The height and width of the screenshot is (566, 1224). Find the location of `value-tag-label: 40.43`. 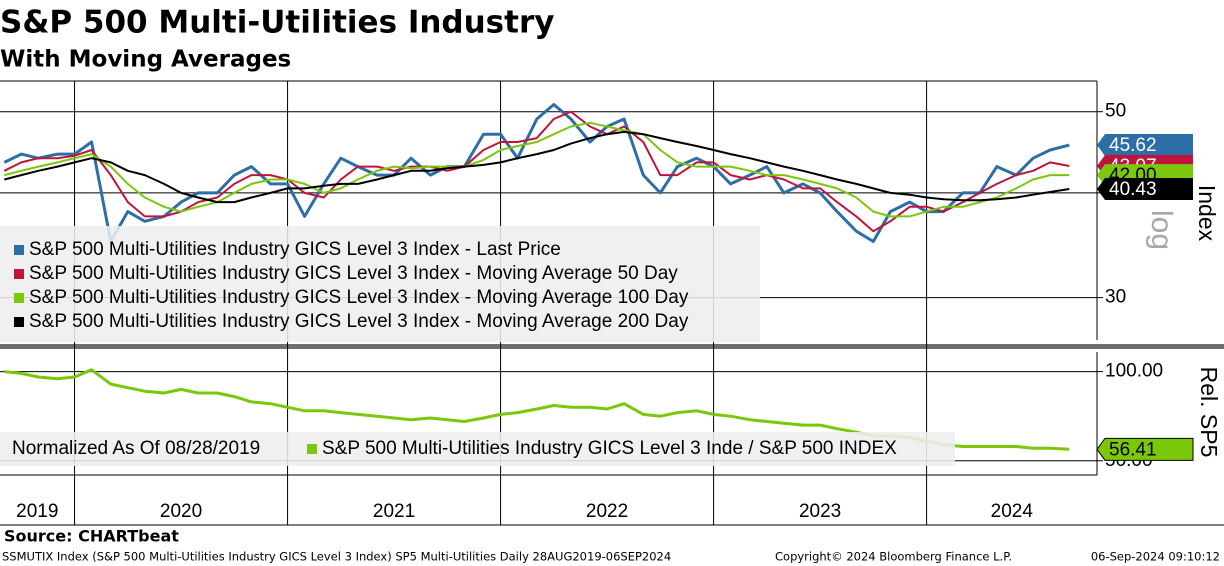

value-tag-label: 40.43 is located at coordinates (1133, 189).